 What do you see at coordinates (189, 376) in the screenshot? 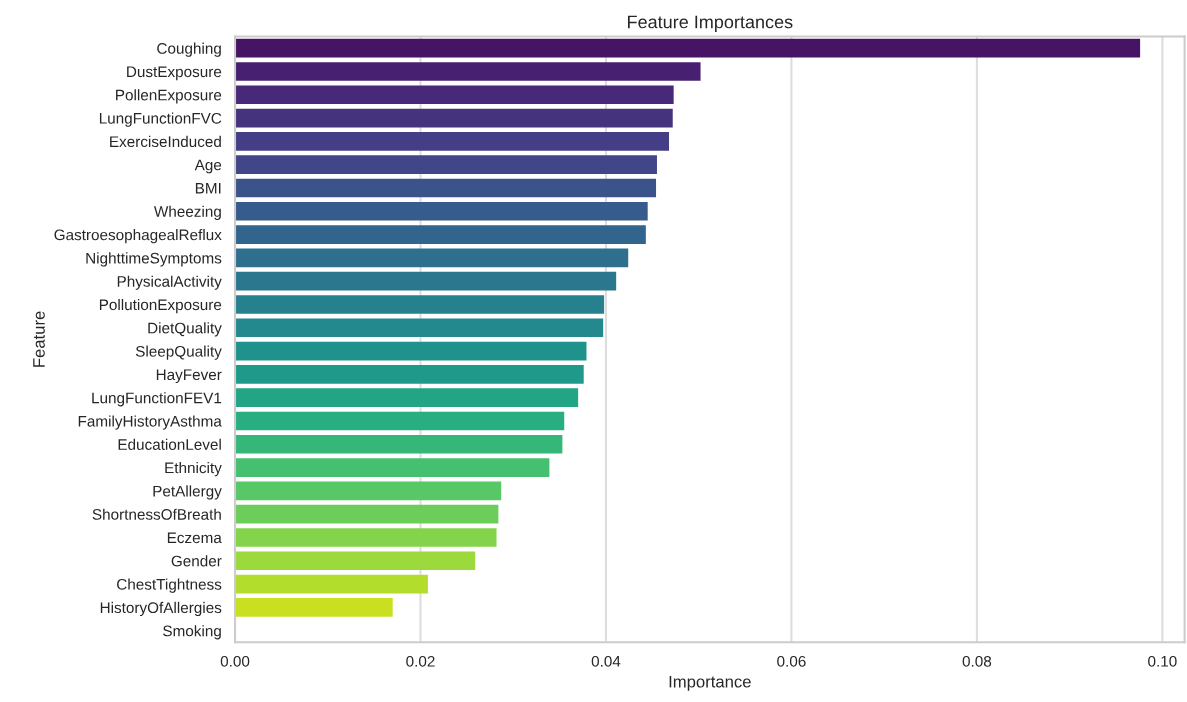
I see `y-tick-label: HayFever` at bounding box center [189, 376].